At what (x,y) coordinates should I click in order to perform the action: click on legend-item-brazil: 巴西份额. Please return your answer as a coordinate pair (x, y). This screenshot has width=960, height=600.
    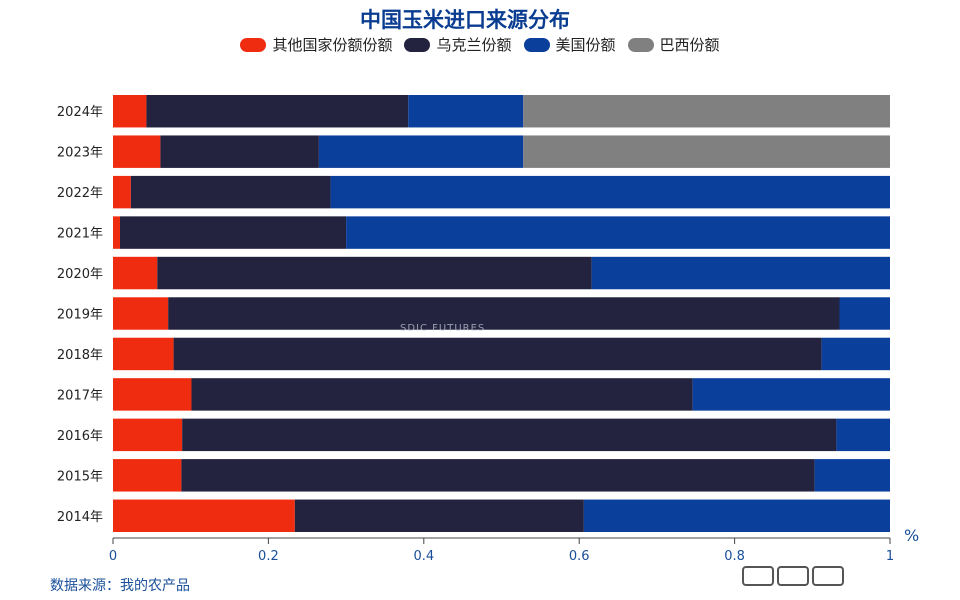
    Looking at the image, I should click on (673, 44).